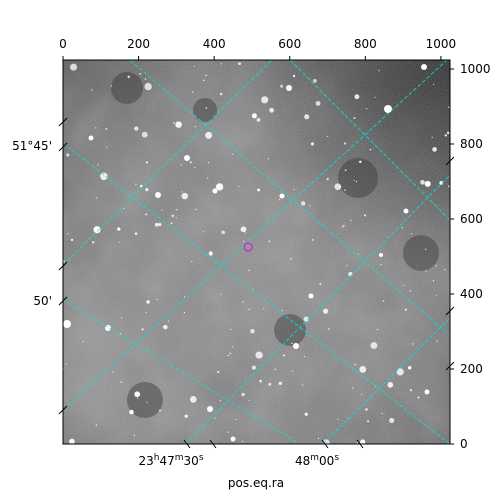 The height and width of the screenshot is (500, 500). Describe the element at coordinates (63, 44) in the screenshot. I see `top-tick-label: 0` at that location.